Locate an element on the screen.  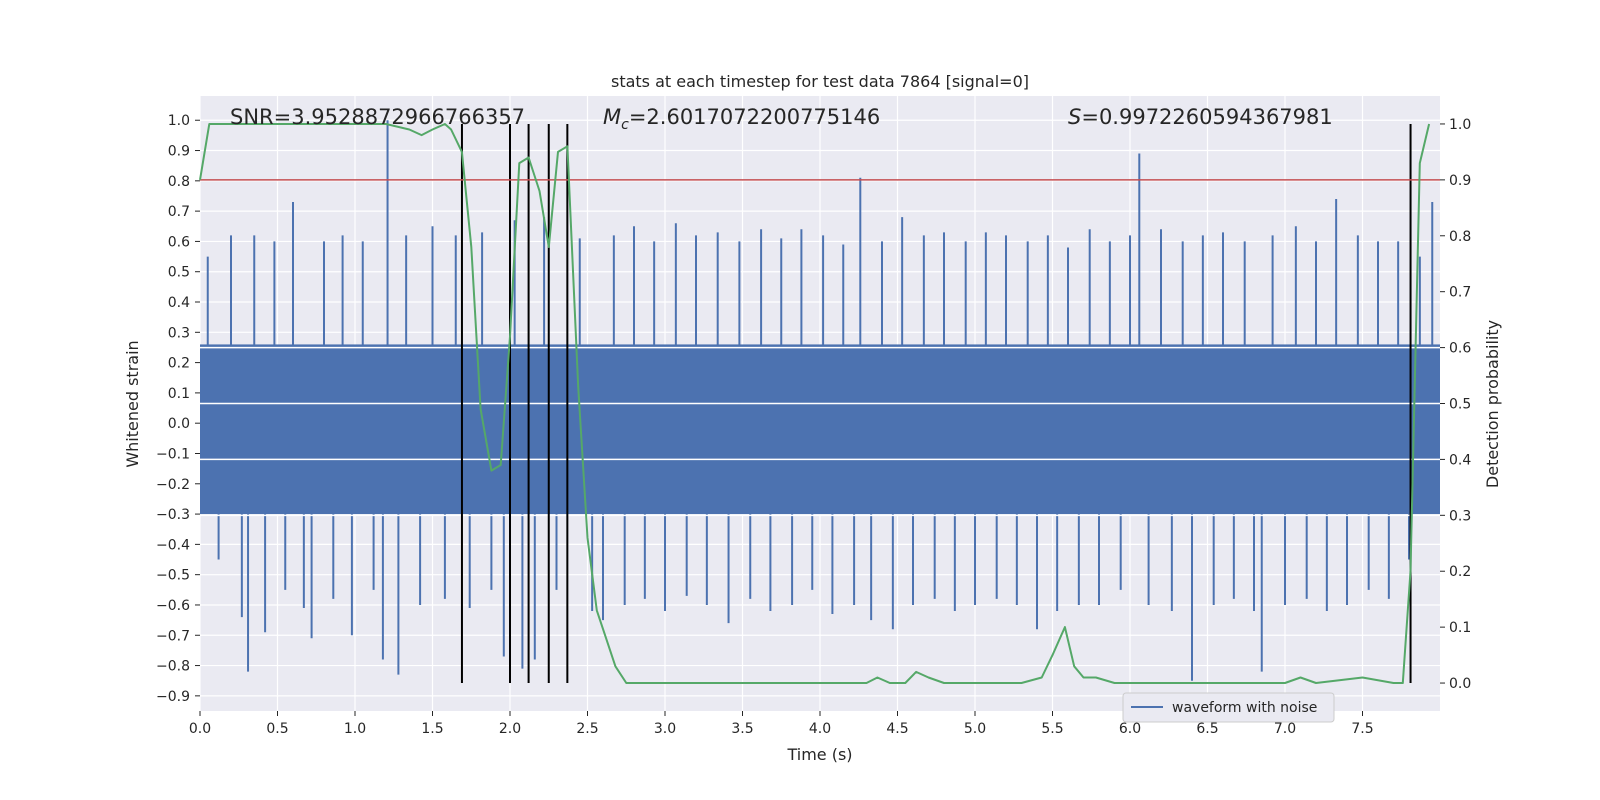
y-right-tick-label-0: 1.0 is located at coordinates (1460, 125).